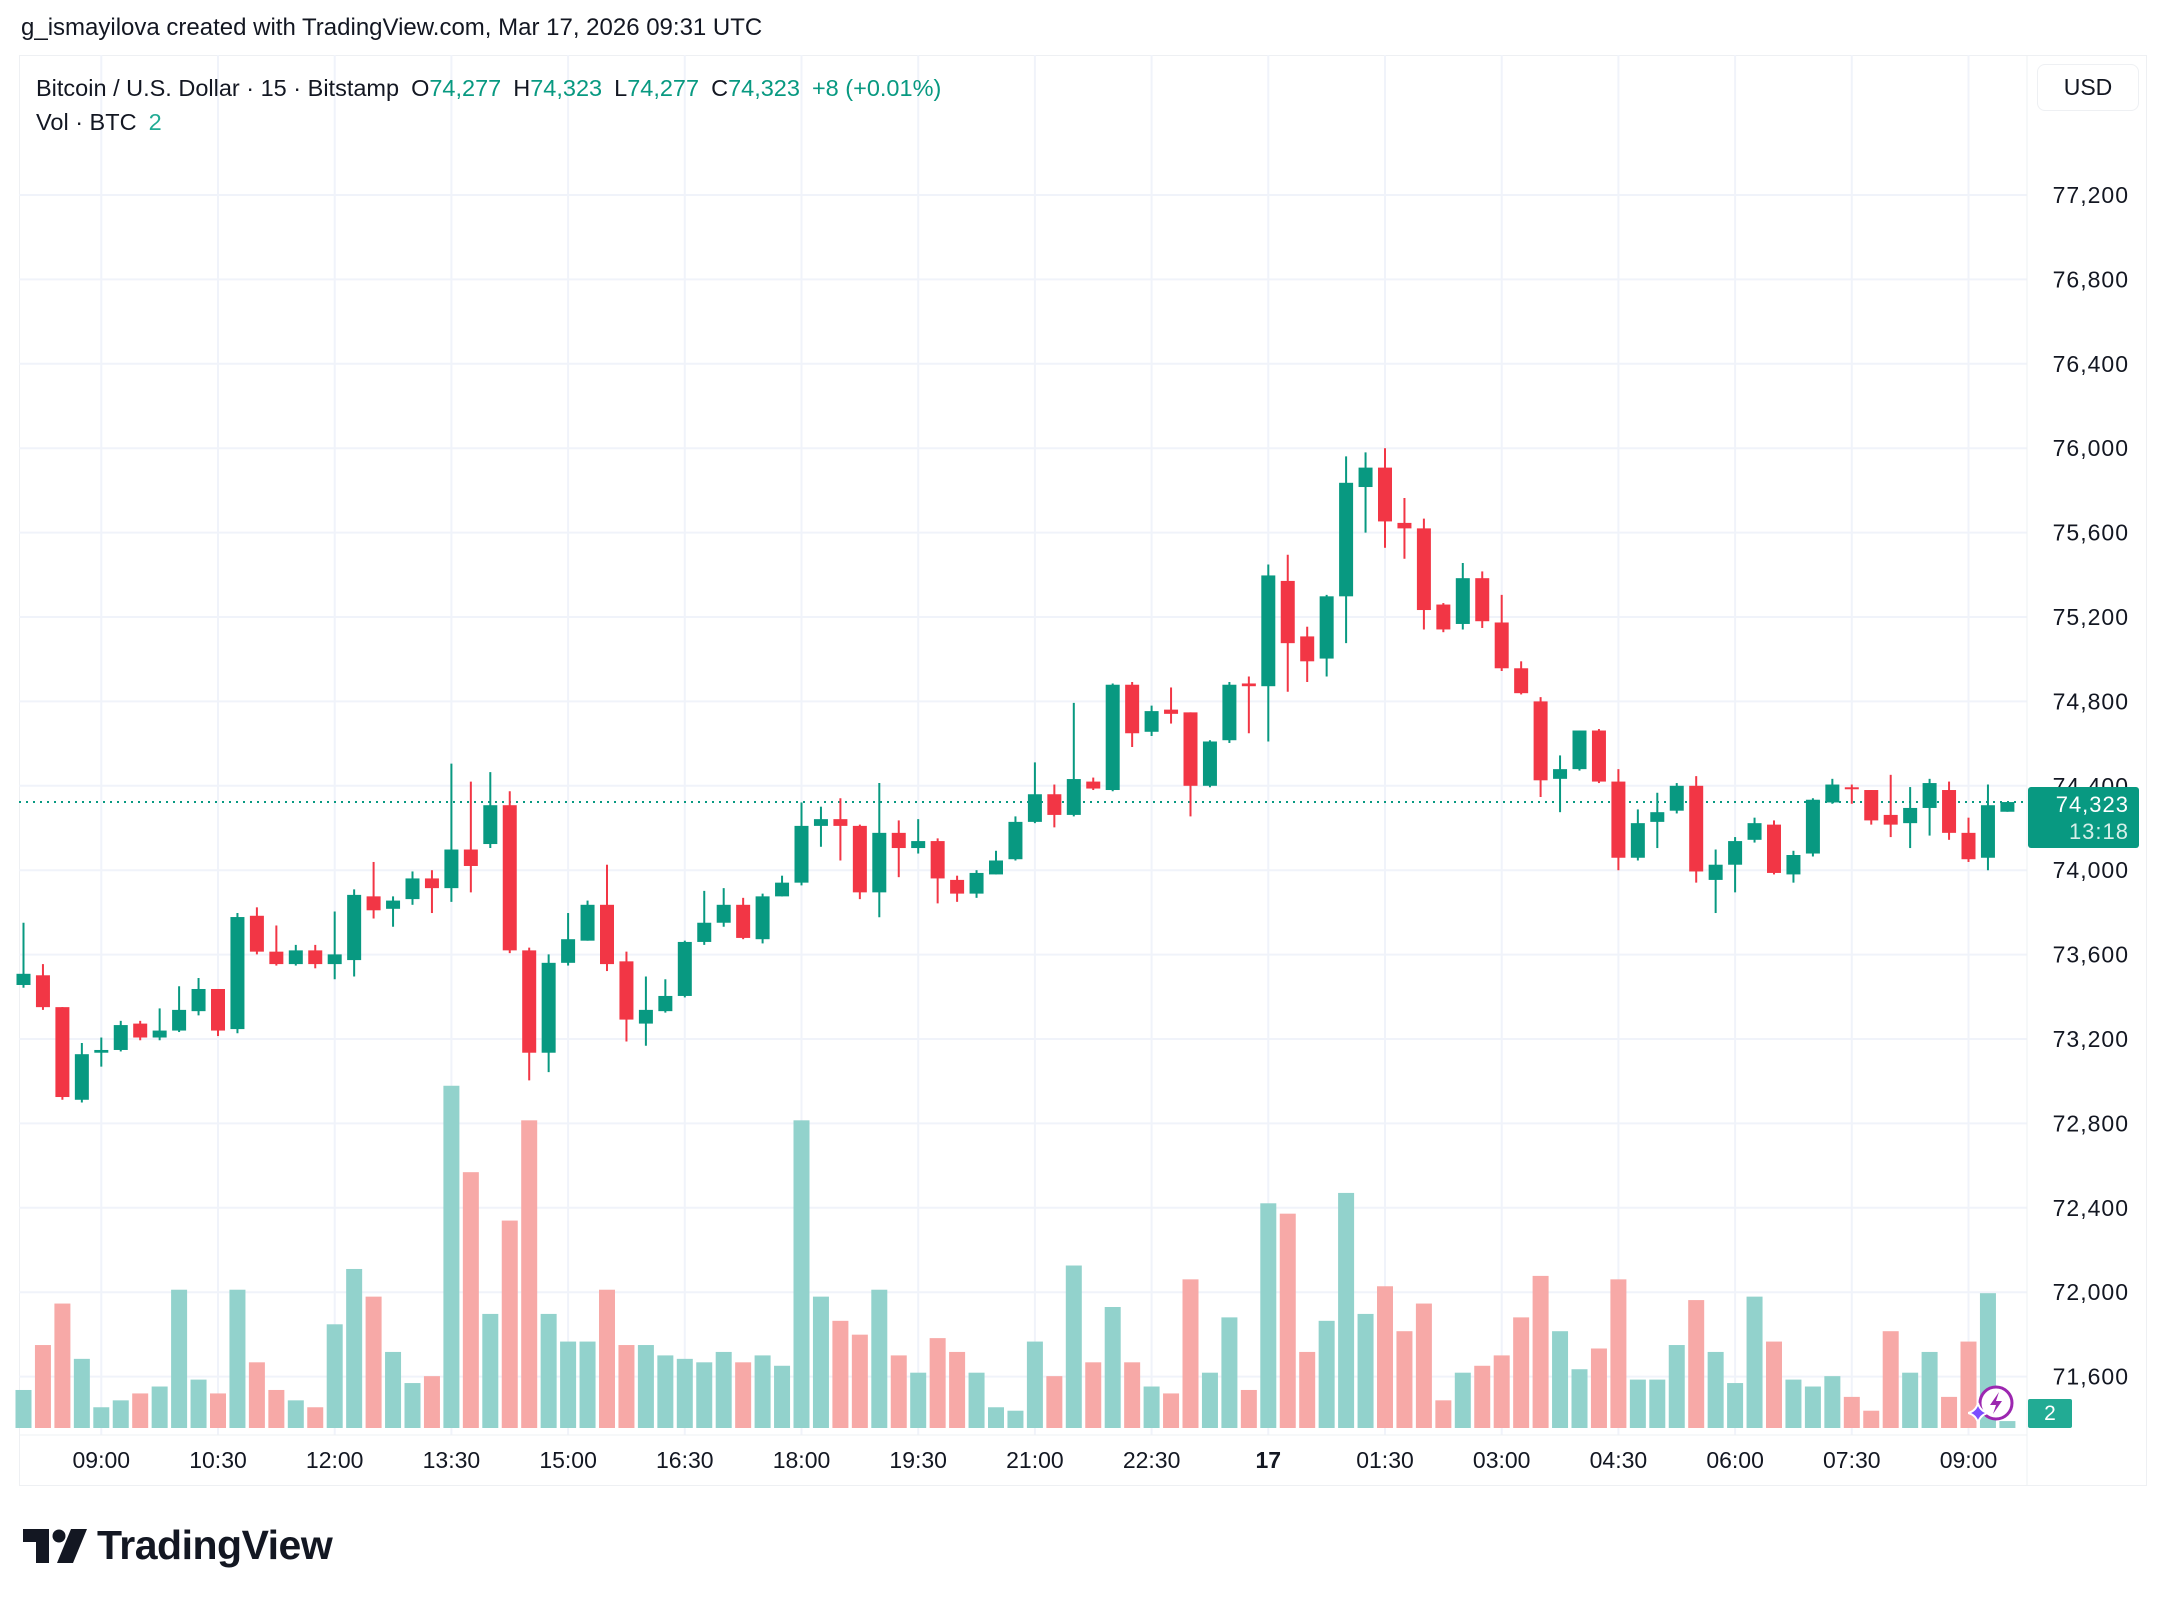 This screenshot has height=1606, width=2168. Describe the element at coordinates (2091, 1377) in the screenshot. I see `price-tick-label: 71,600` at that location.